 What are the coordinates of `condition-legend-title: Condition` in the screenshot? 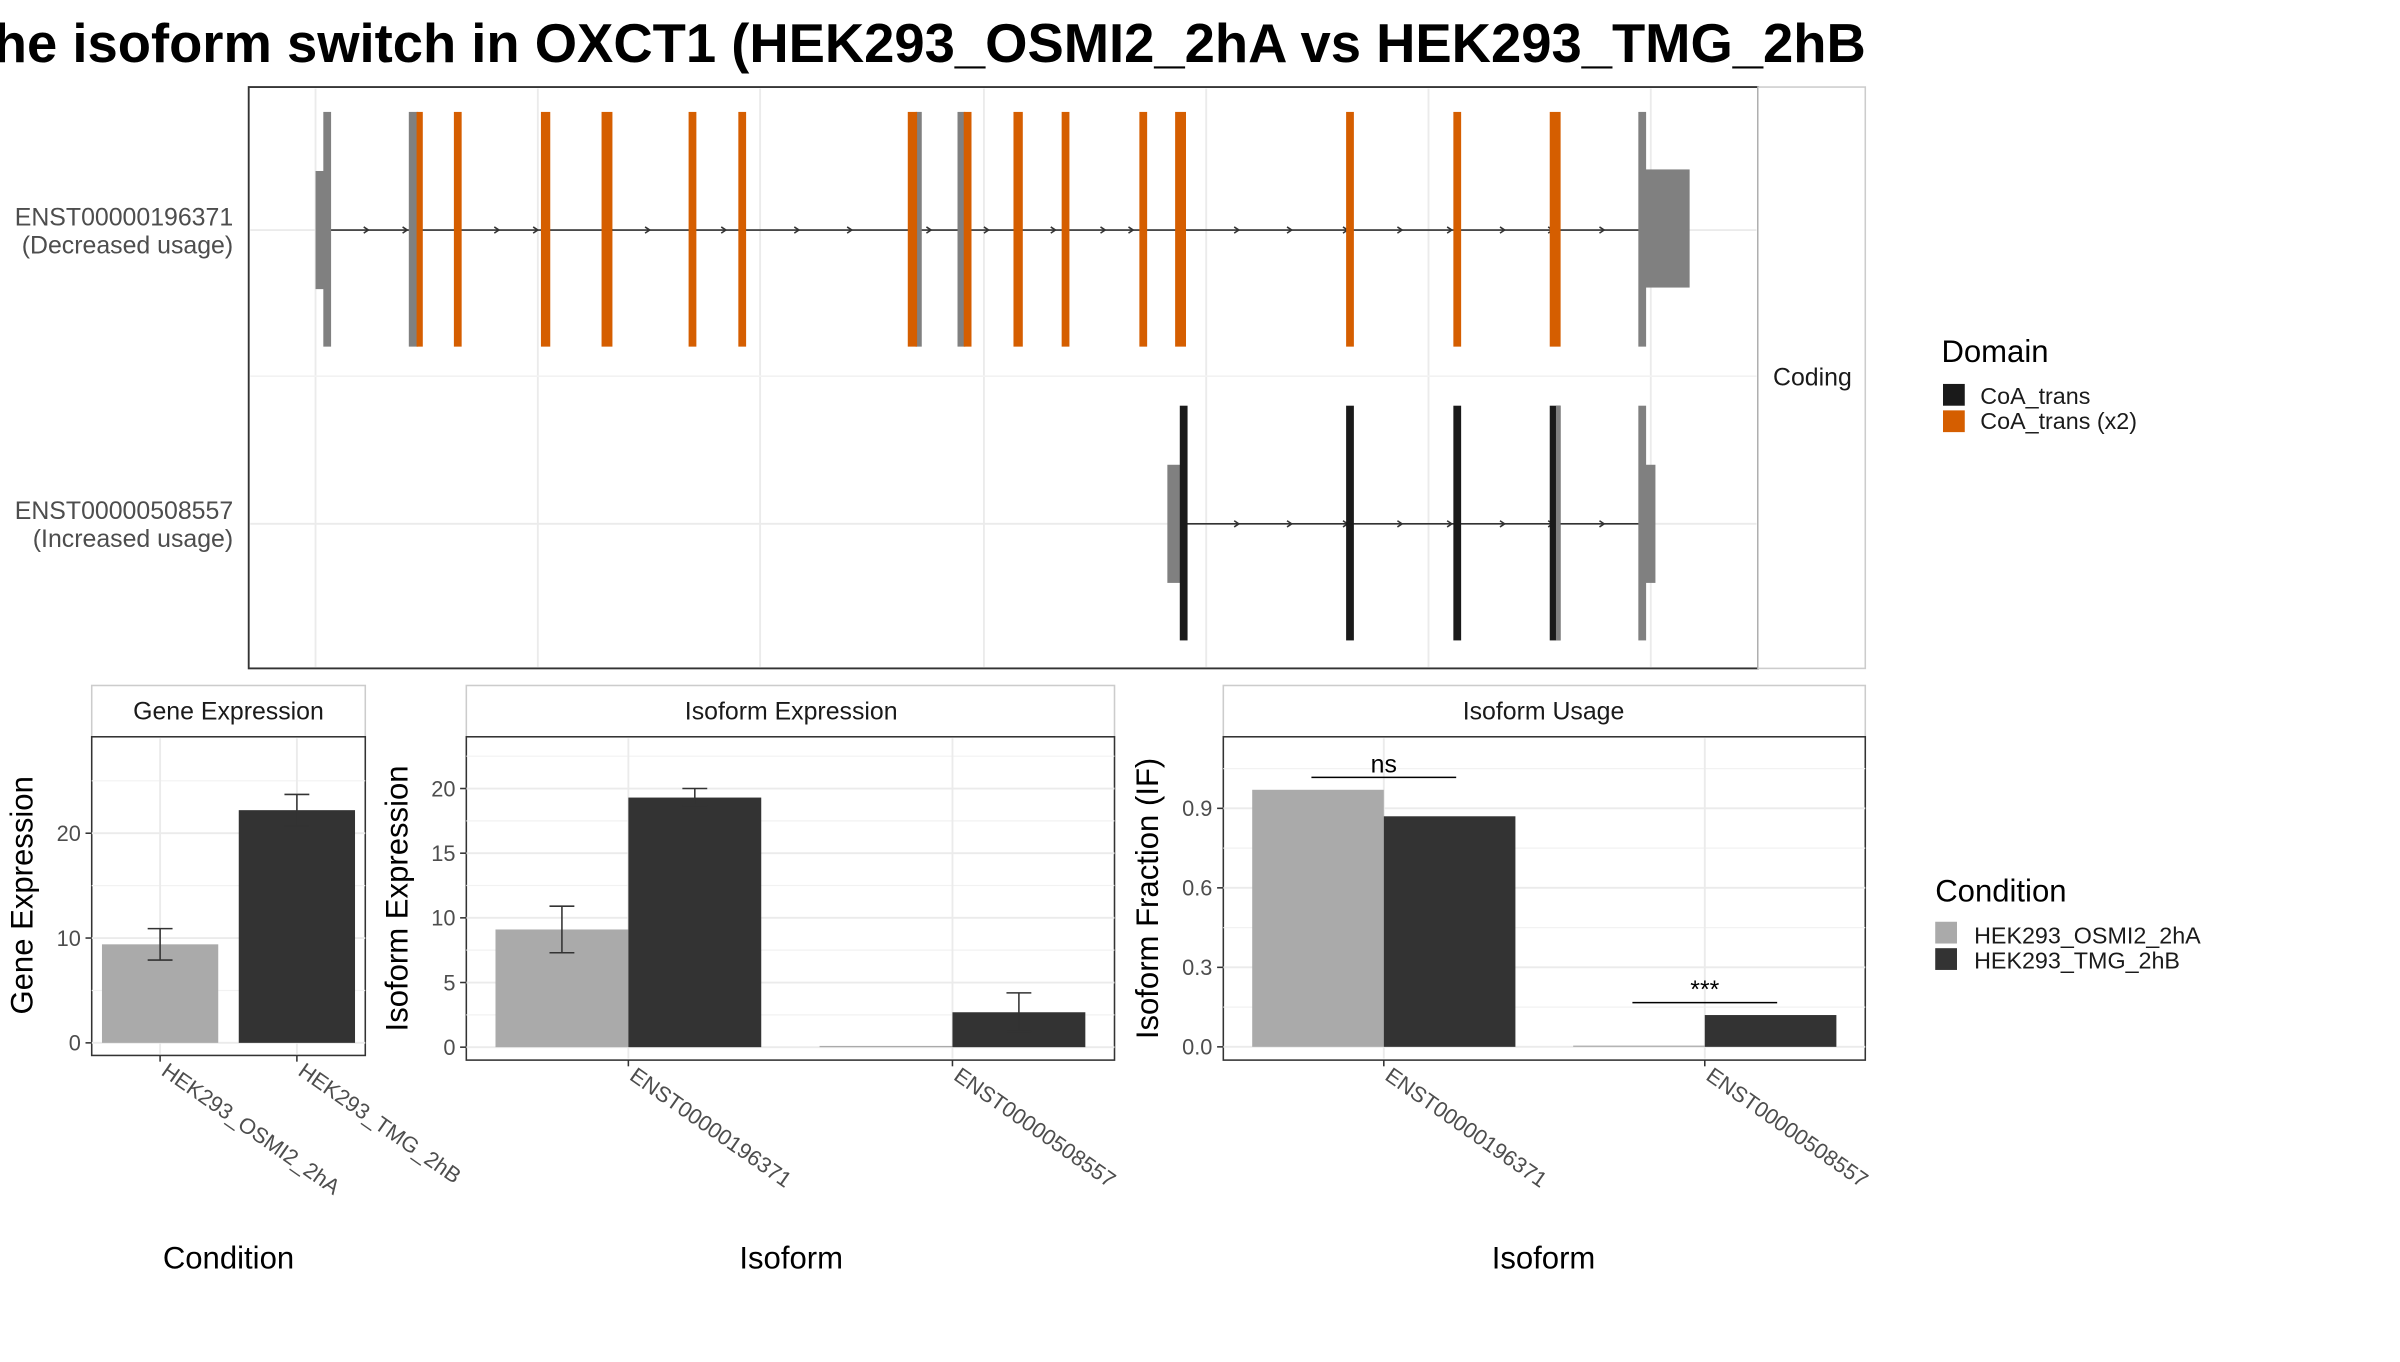 It's located at (2000, 891).